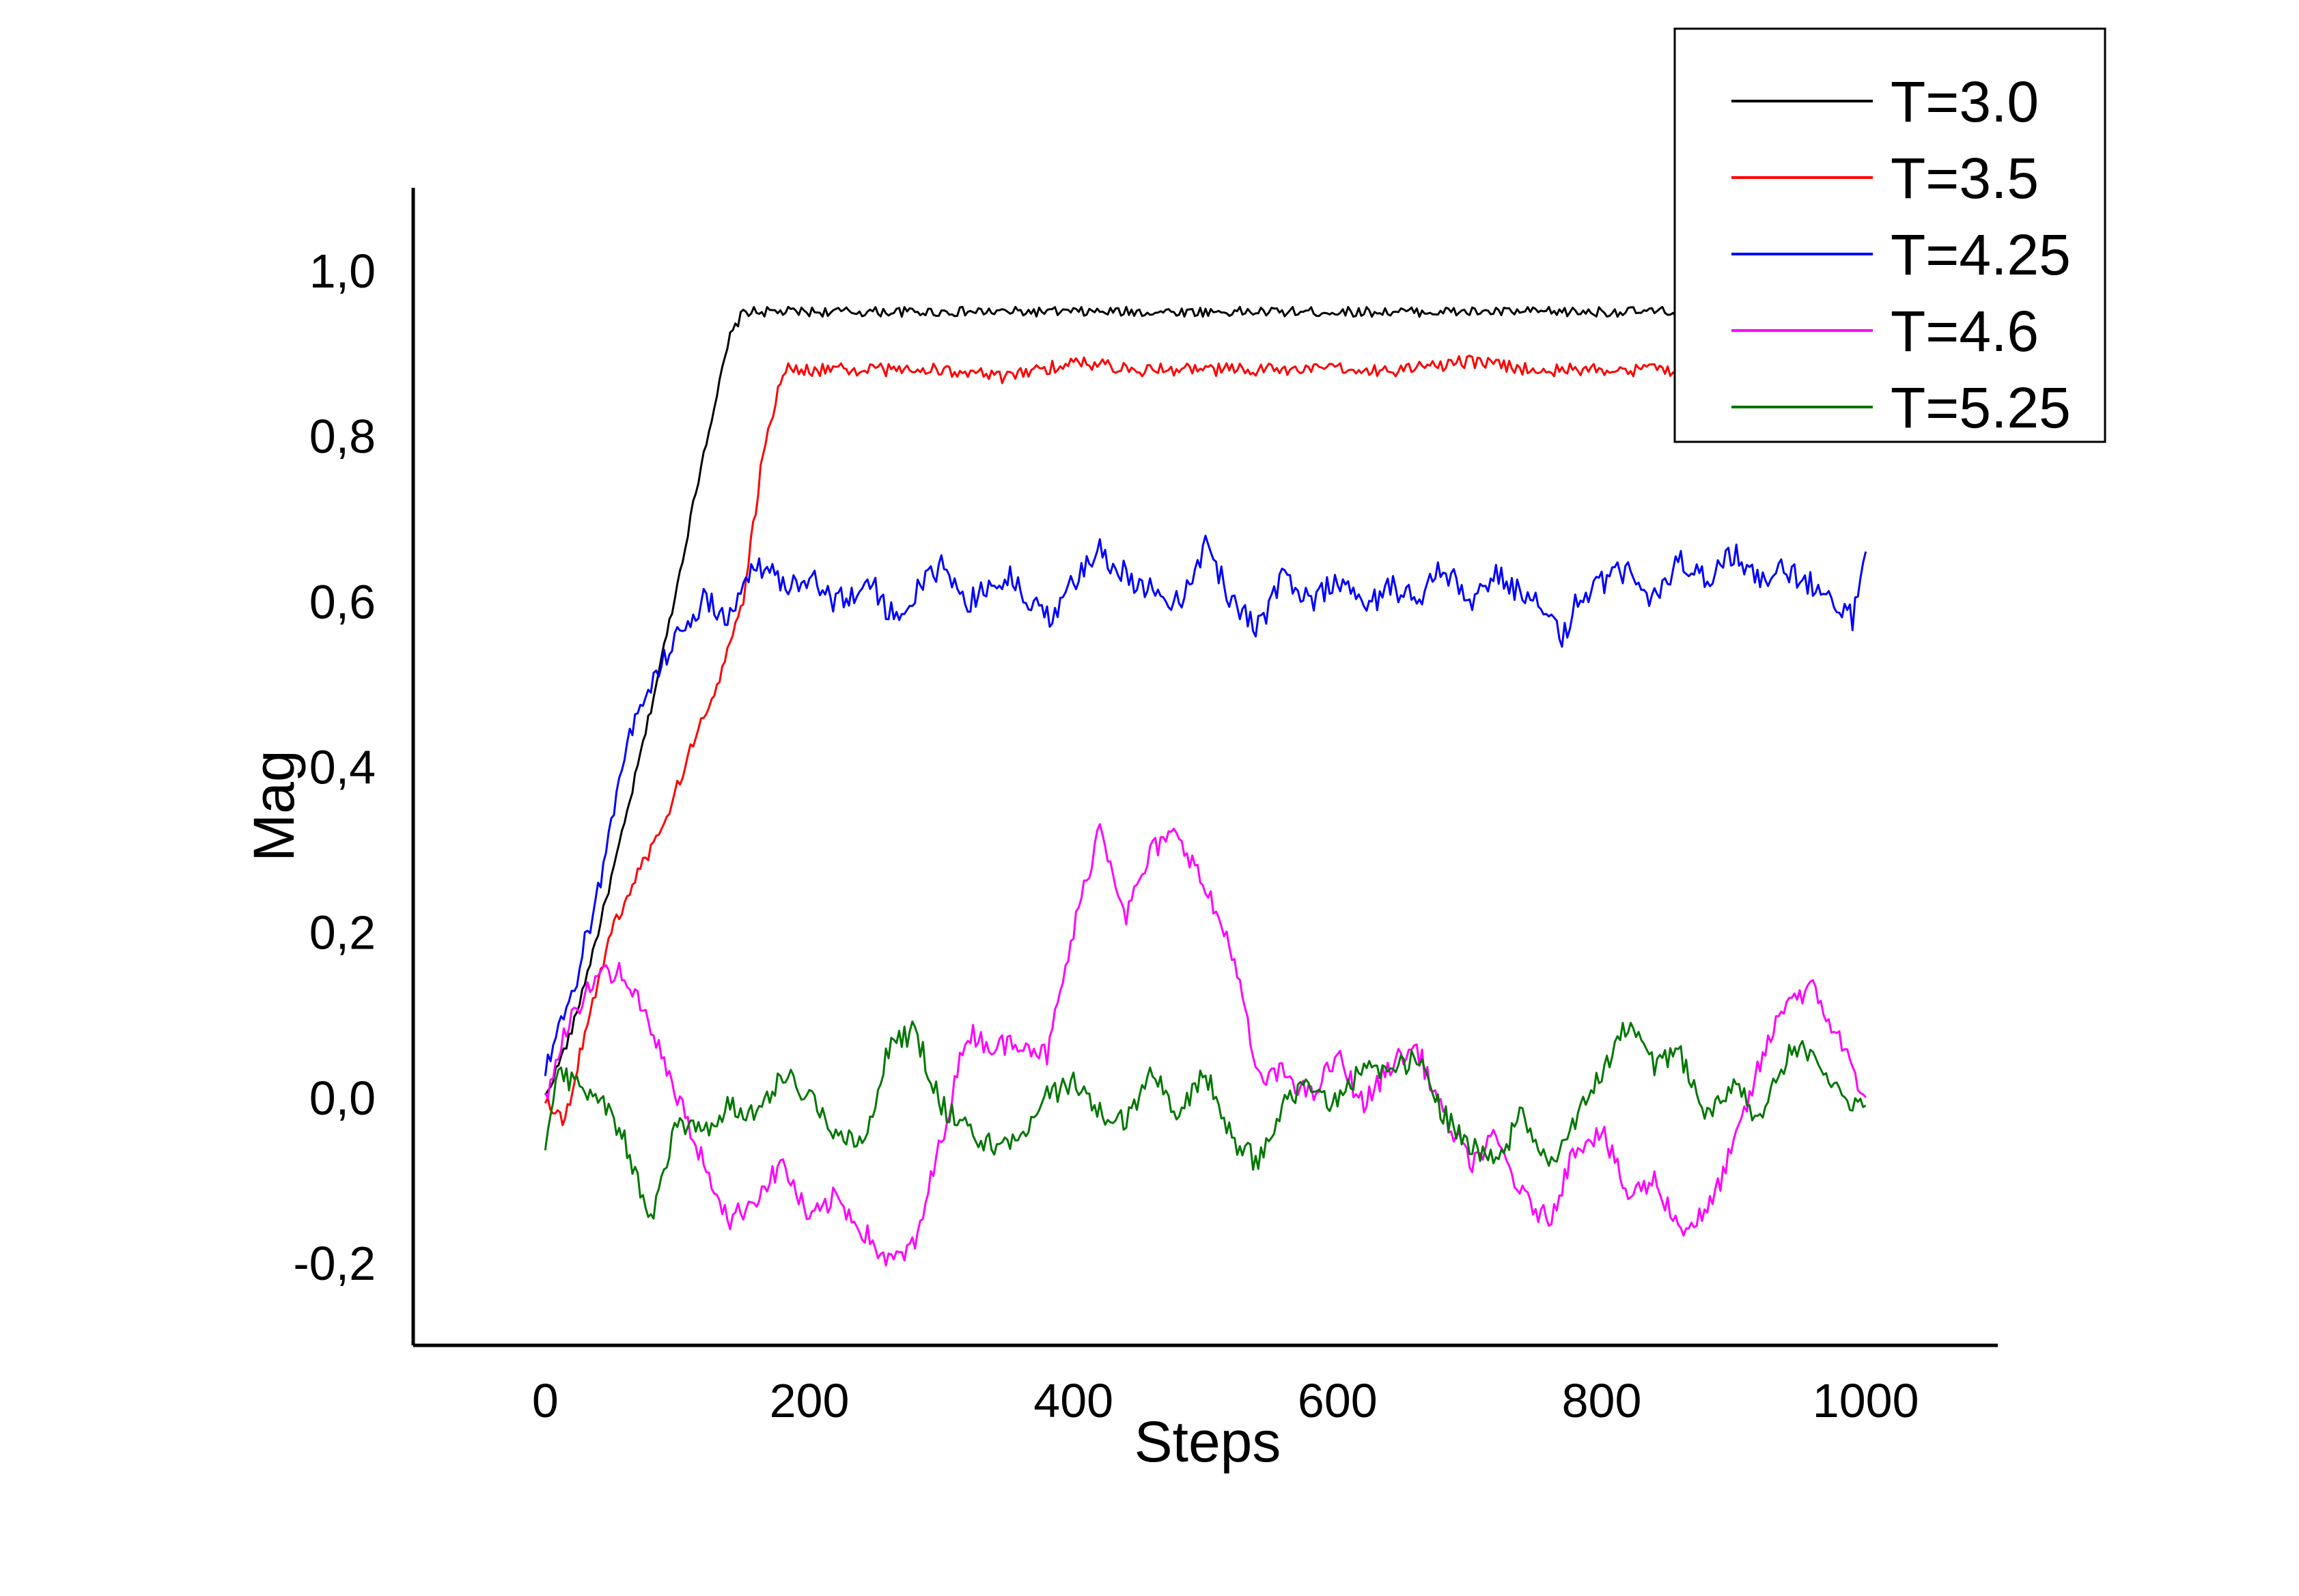 The image size is (2299, 1596). I want to click on x-tick-label: 200, so click(810, 1400).